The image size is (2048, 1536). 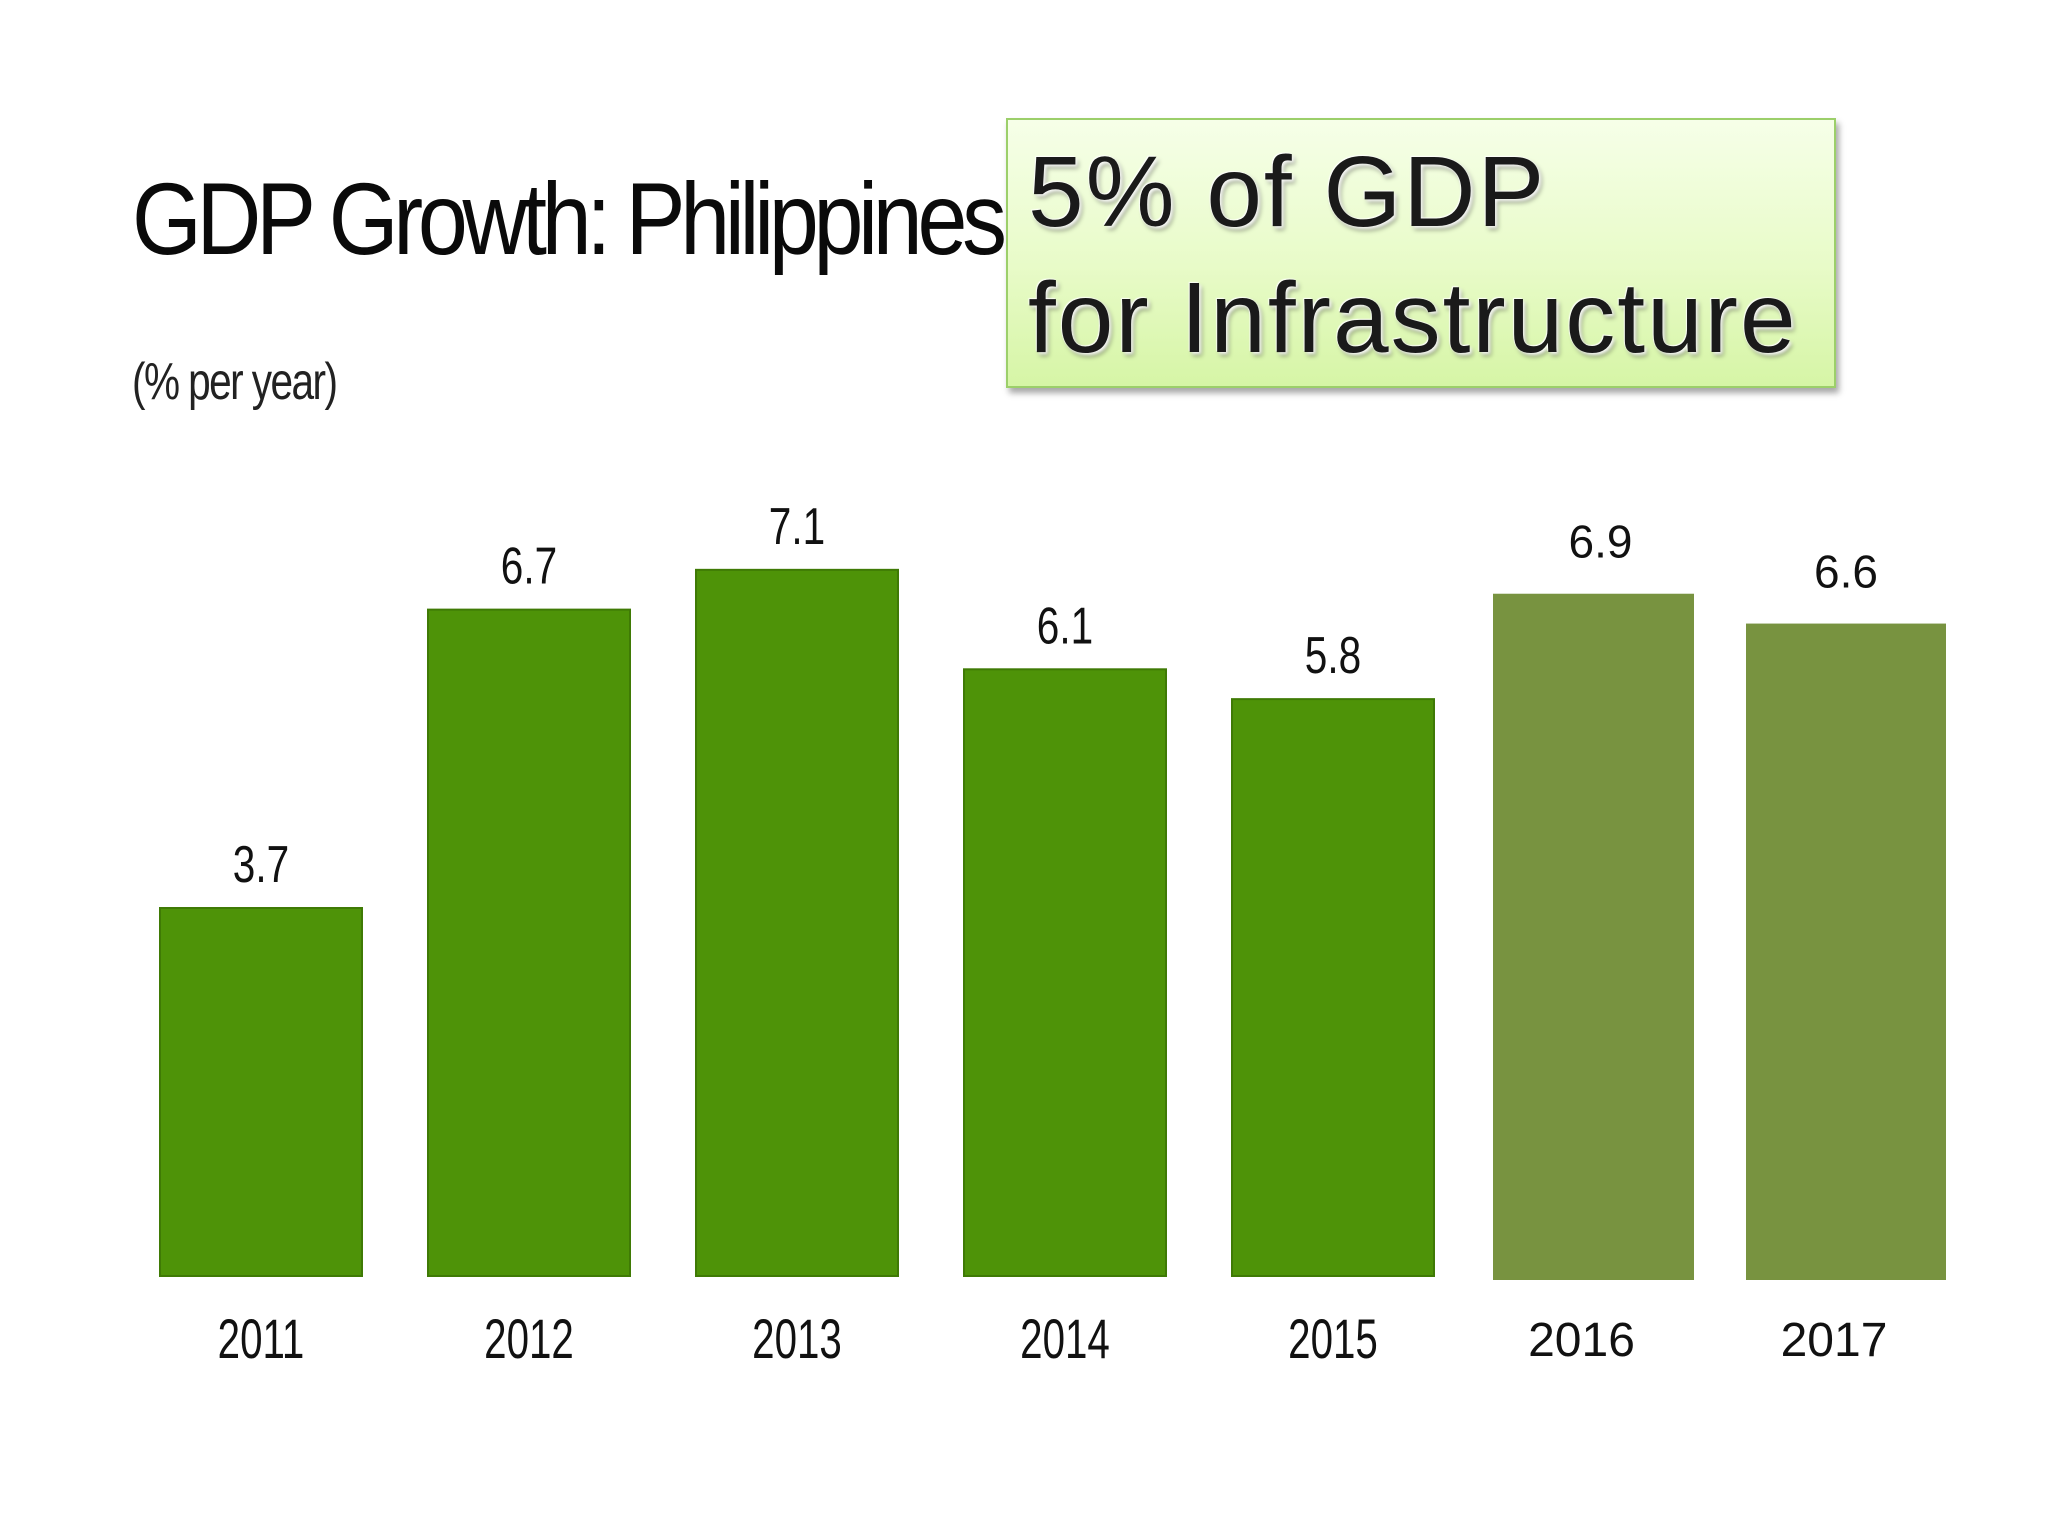 I want to click on value-label-2011: 3.7, so click(x=261, y=864).